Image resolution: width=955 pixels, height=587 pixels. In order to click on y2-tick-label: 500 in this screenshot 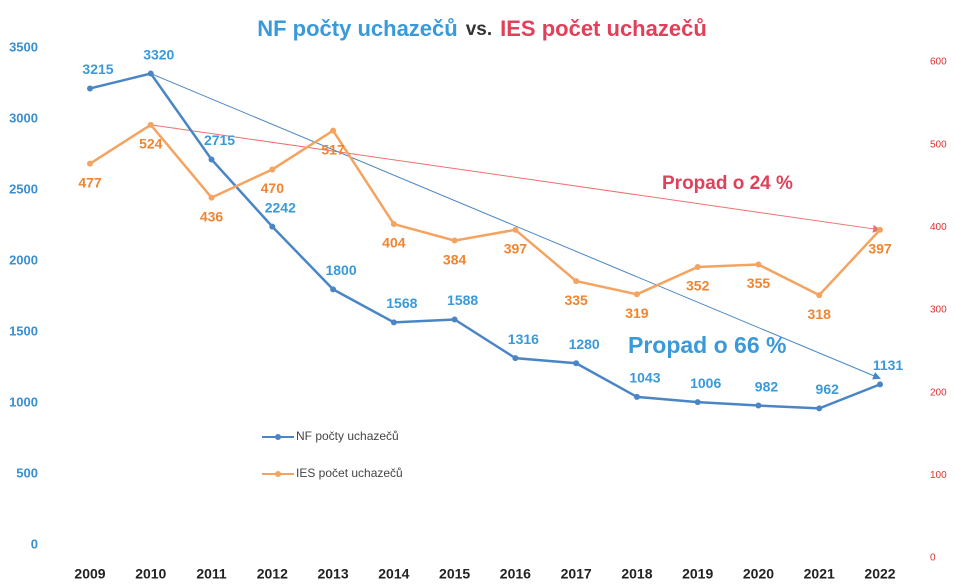, I will do `click(938, 144)`.